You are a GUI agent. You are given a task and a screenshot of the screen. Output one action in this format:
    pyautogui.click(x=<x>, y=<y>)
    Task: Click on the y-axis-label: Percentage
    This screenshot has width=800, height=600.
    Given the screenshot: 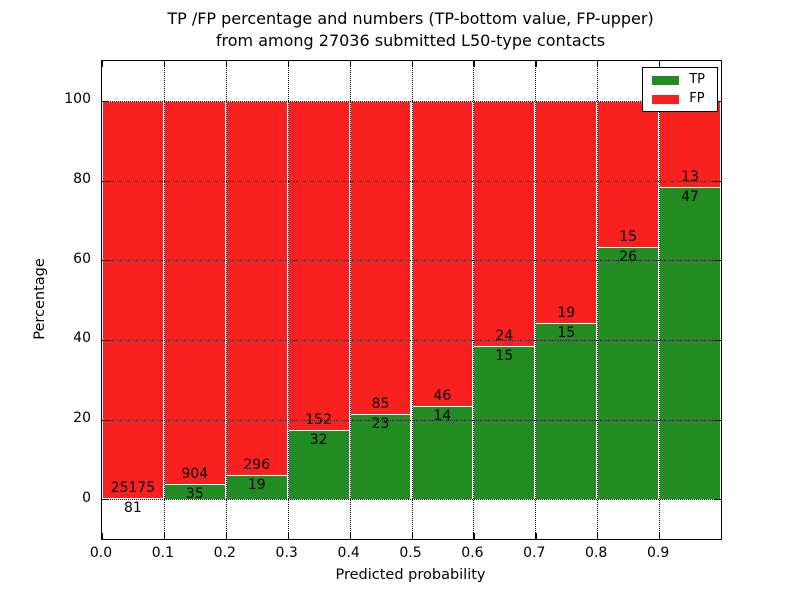 What is the action you would take?
    pyautogui.click(x=40, y=299)
    